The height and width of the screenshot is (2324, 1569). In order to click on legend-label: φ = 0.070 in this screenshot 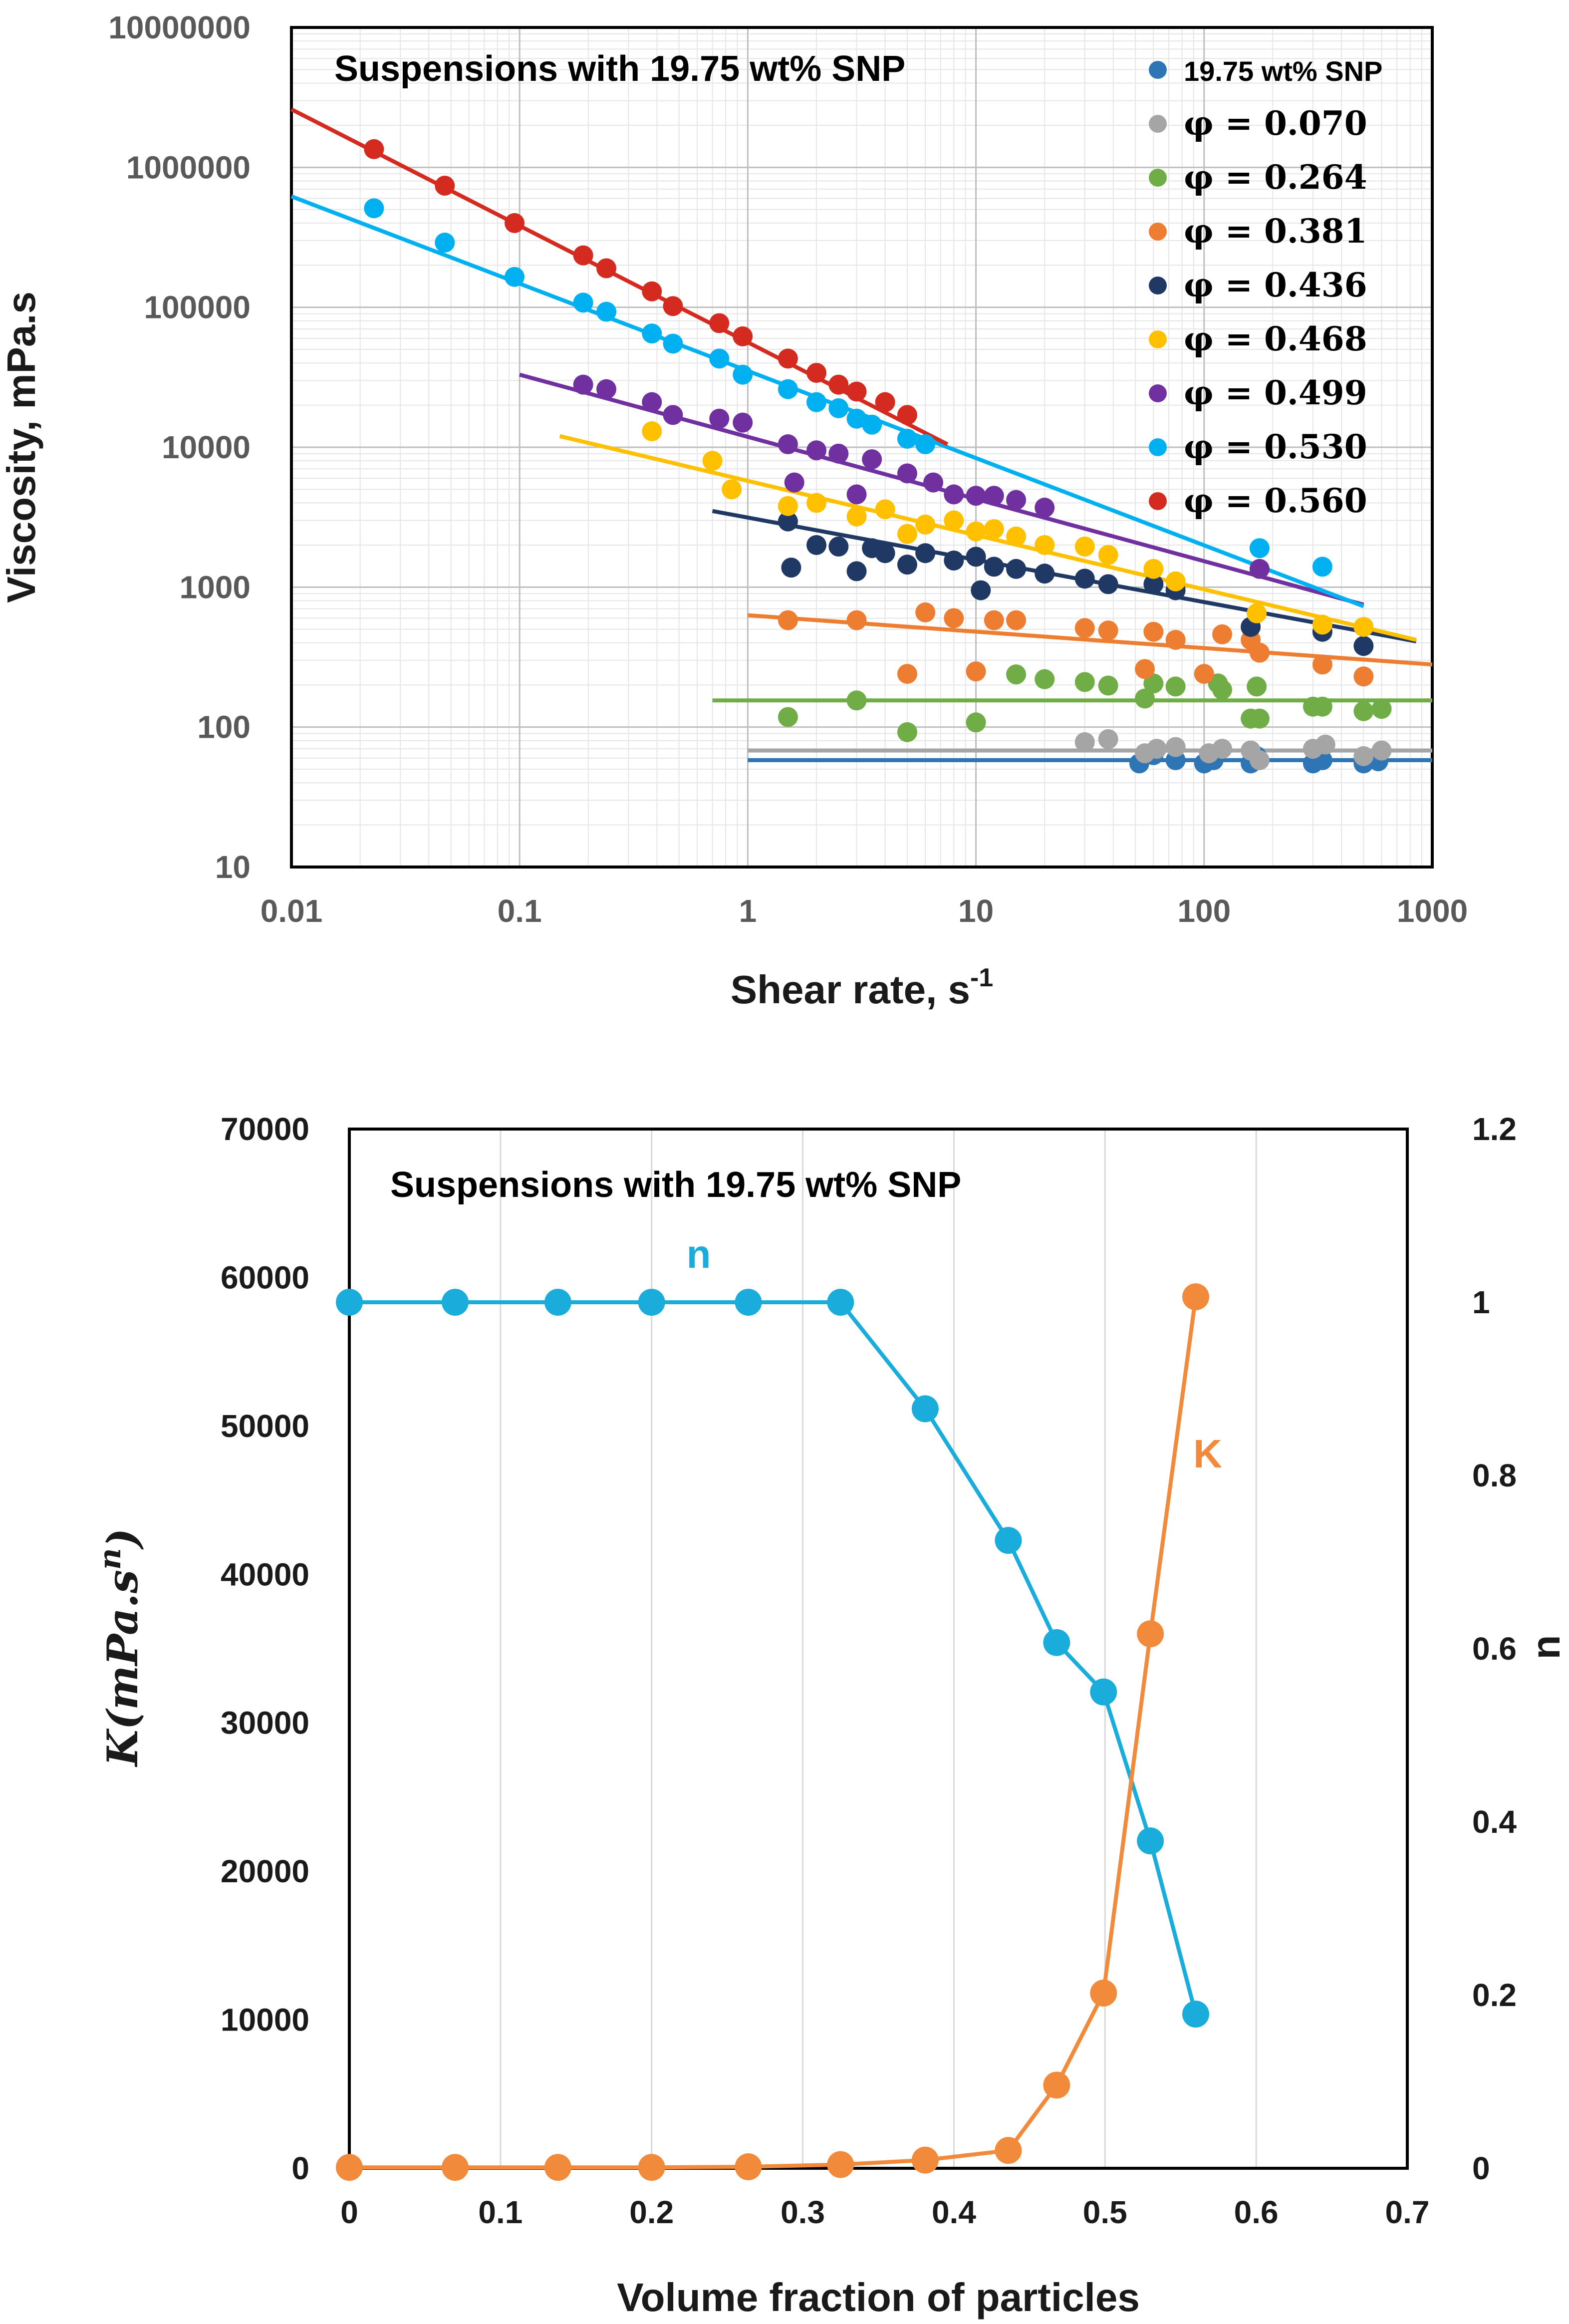, I will do `click(1275, 124)`.